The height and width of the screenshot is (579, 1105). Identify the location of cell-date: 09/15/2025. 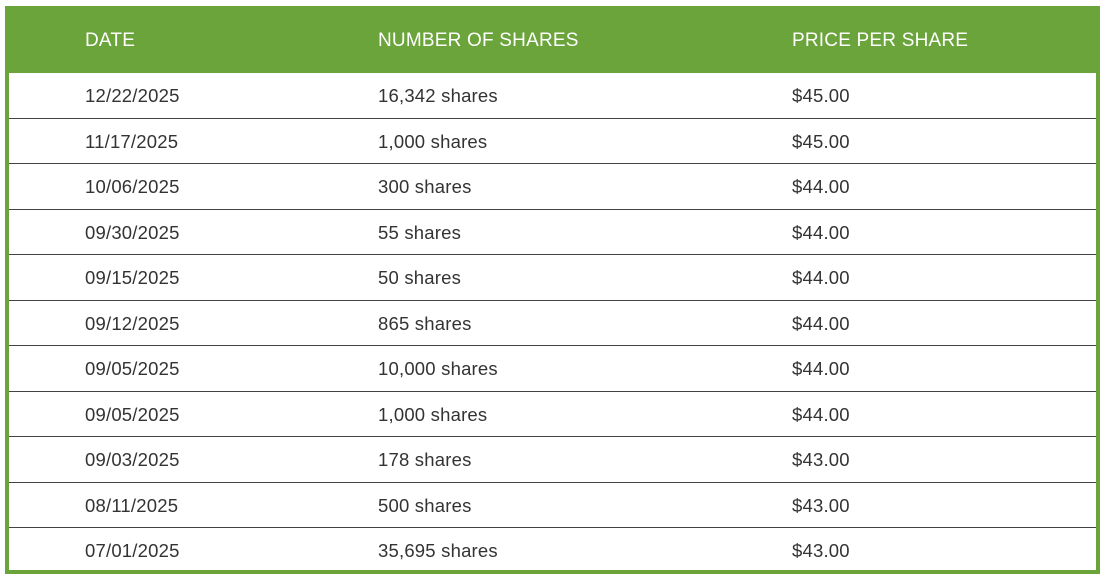
(132, 277).